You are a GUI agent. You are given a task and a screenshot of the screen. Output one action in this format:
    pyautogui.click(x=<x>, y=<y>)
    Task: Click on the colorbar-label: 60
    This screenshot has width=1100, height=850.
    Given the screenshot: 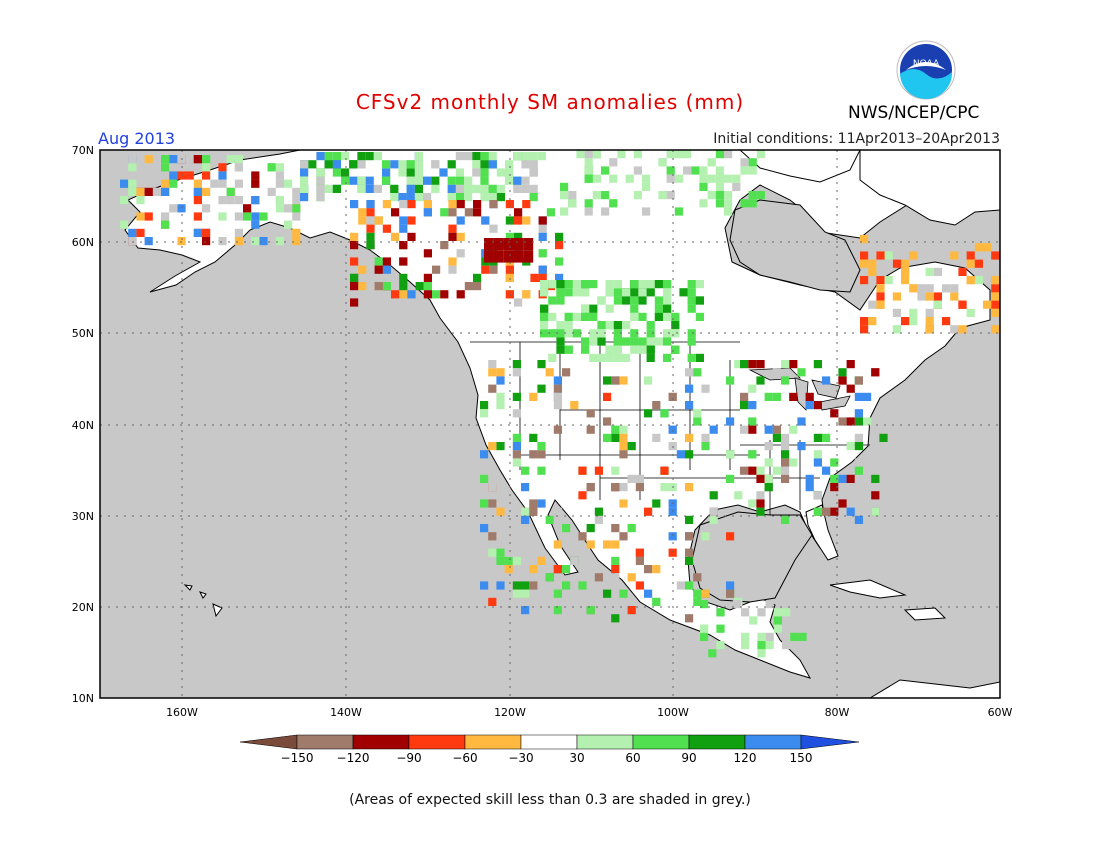 What is the action you would take?
    pyautogui.click(x=632, y=758)
    